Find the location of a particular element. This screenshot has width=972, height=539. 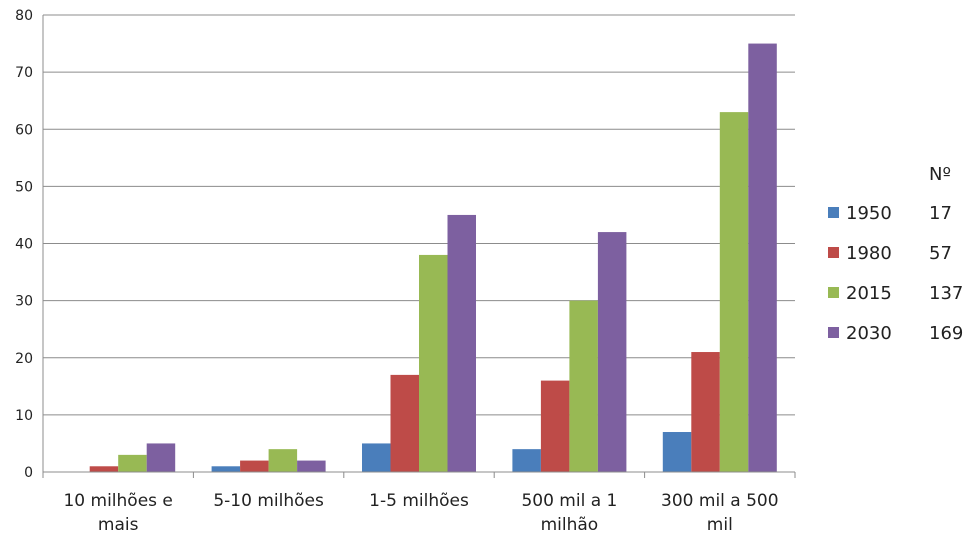

x-category-label: 300 mil a 500 is located at coordinates (720, 501).